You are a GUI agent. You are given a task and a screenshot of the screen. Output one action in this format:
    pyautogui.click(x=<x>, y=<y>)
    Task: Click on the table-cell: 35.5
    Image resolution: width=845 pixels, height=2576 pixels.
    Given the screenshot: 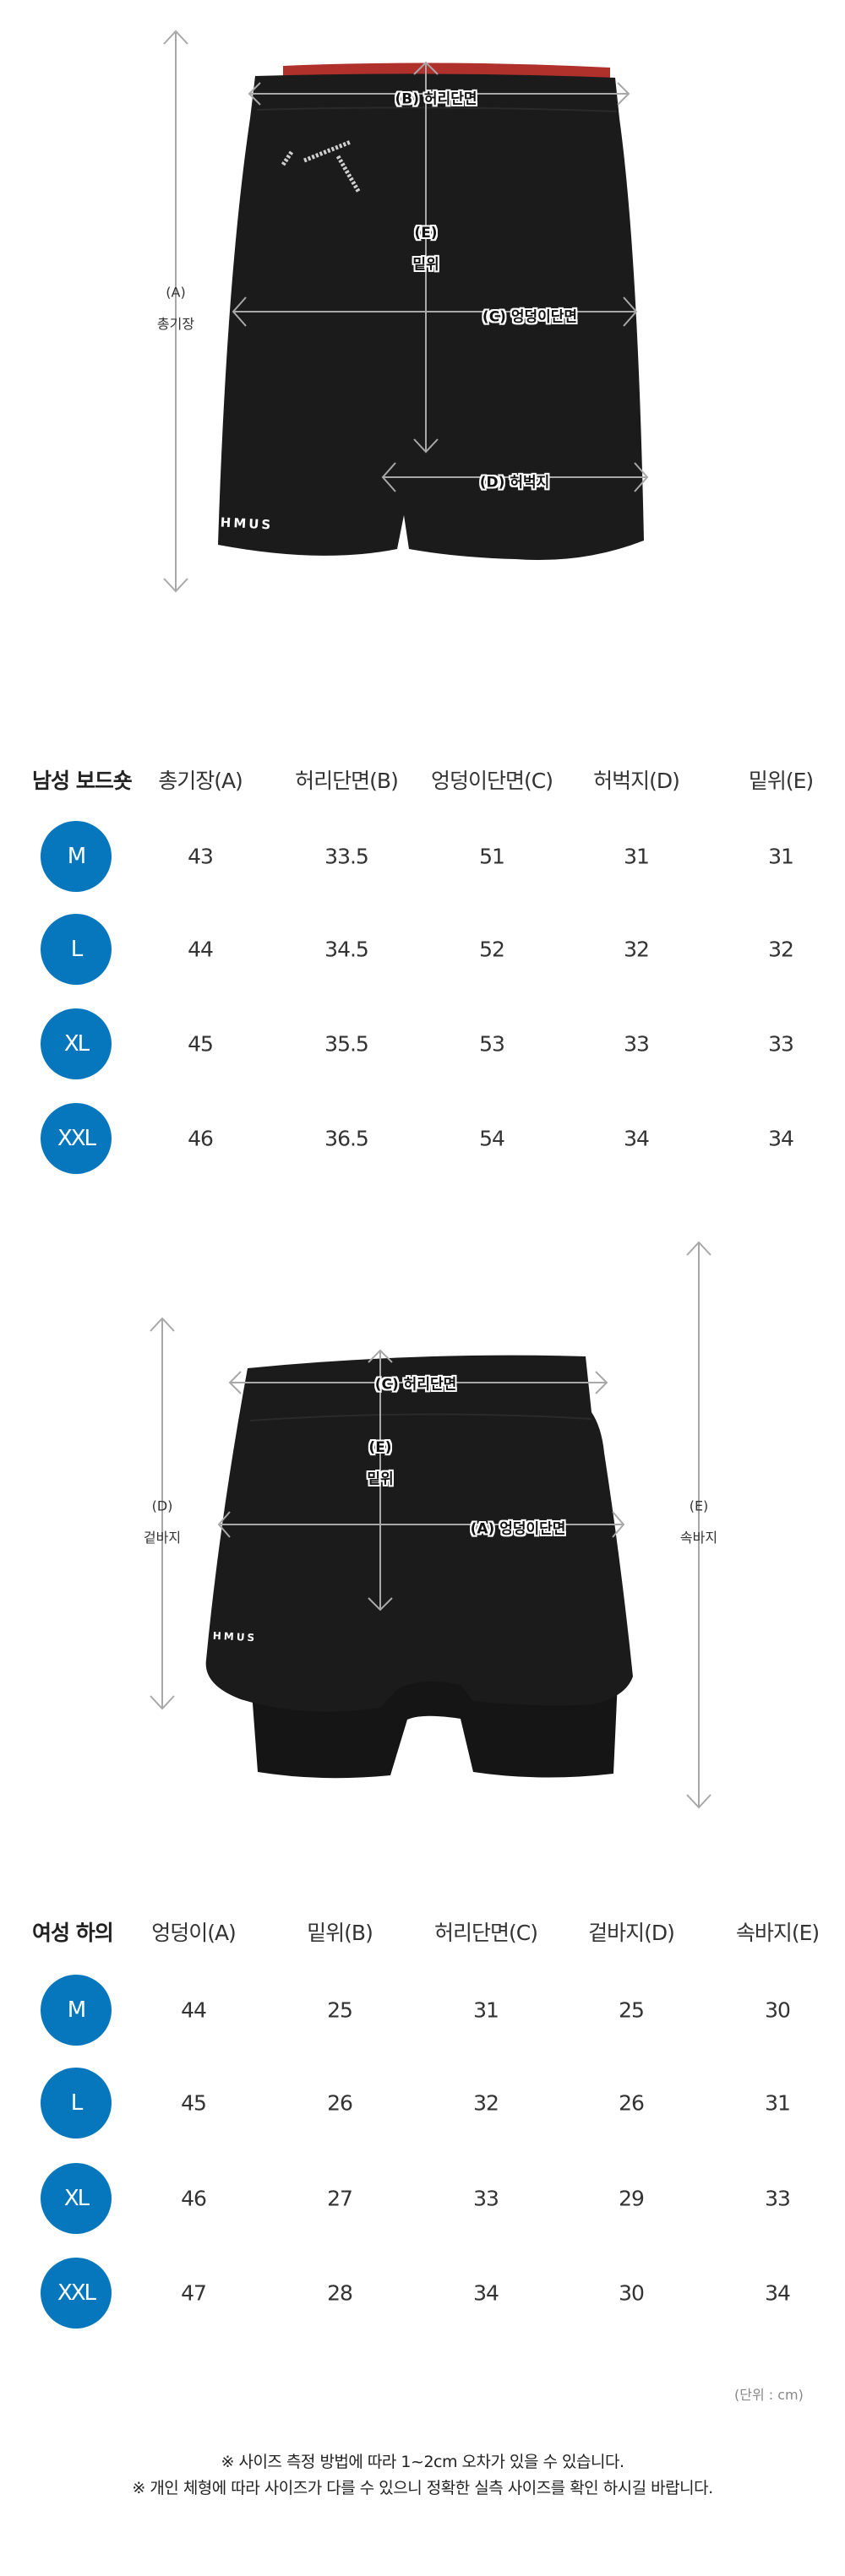 What is the action you would take?
    pyautogui.click(x=346, y=1044)
    